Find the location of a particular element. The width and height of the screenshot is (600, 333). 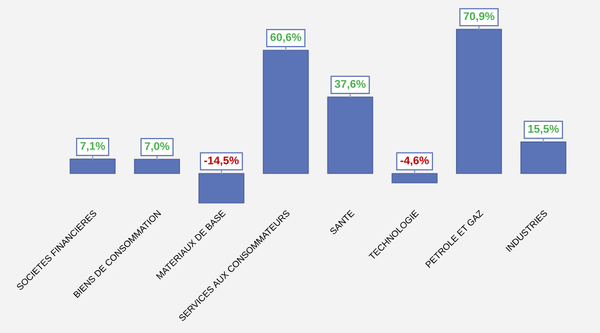

data-label: 7,1% is located at coordinates (93, 147).